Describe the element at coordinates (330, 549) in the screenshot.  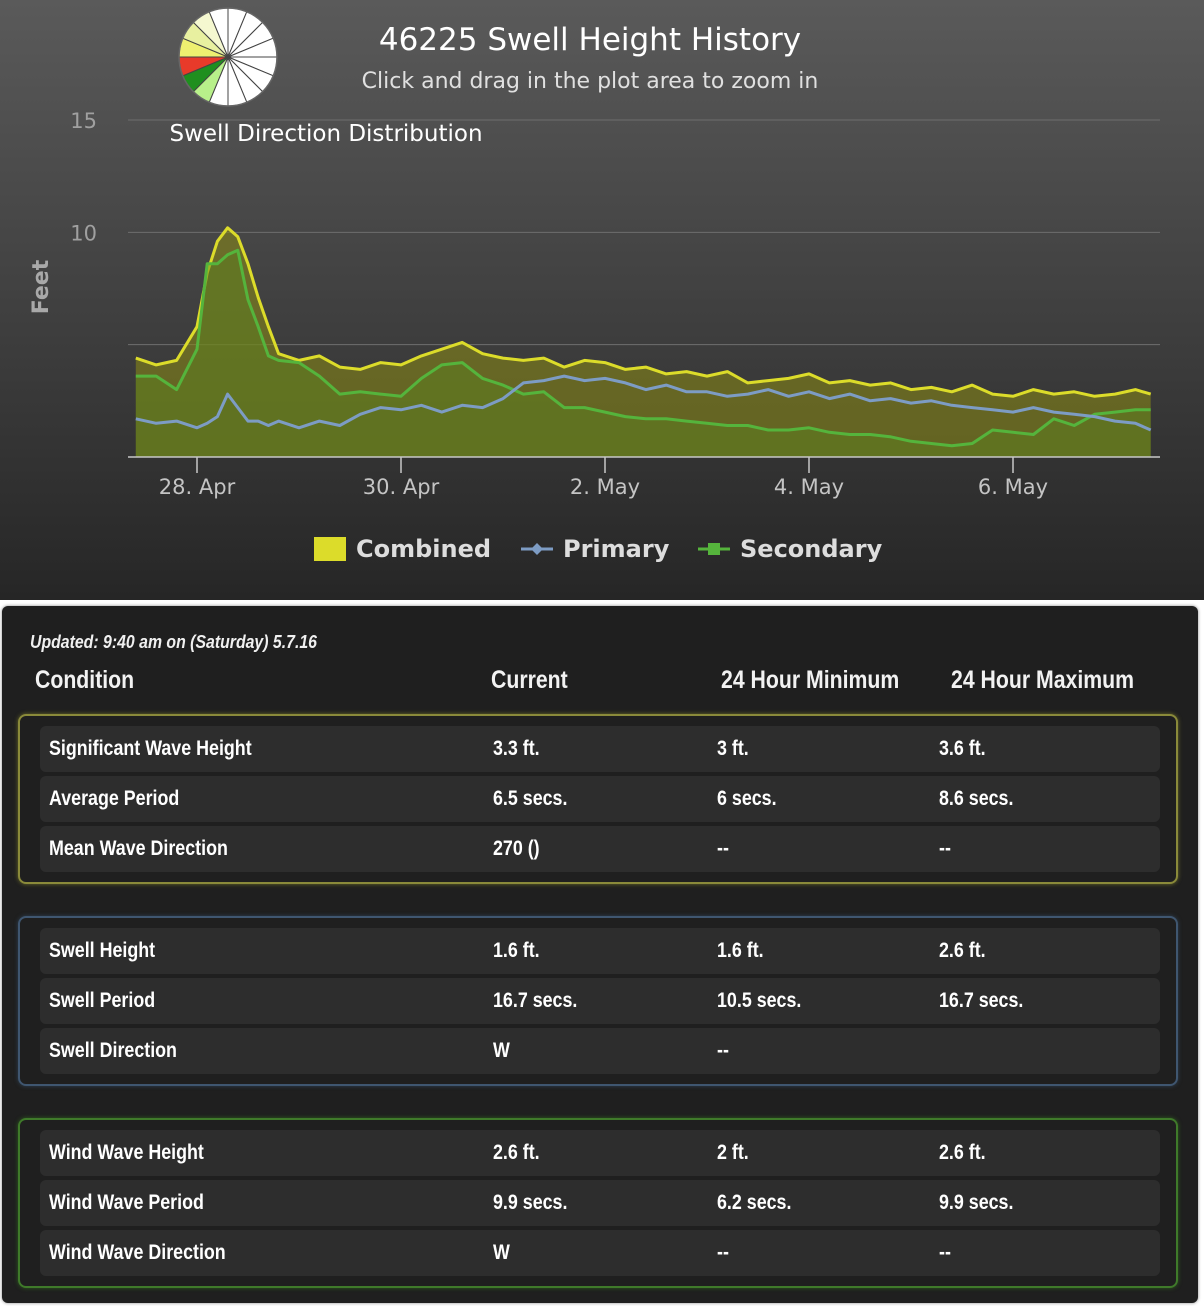
I see `legend-swatch-combined` at that location.